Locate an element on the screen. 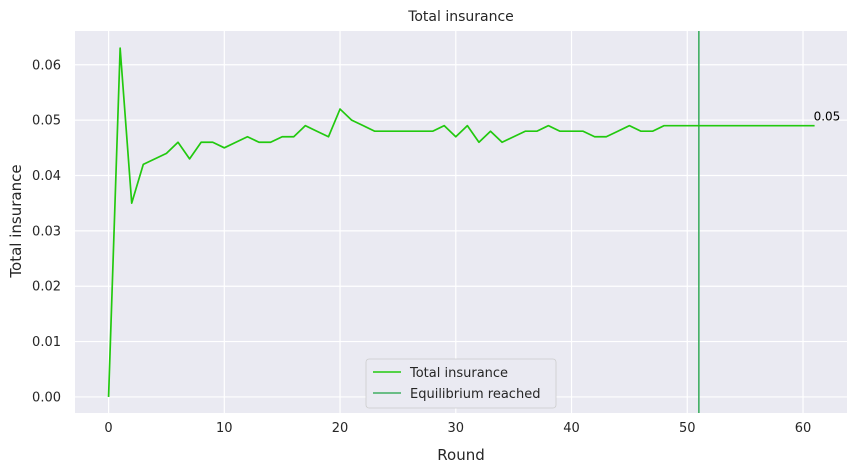  y-tick-label: 0.06 is located at coordinates (46, 65).